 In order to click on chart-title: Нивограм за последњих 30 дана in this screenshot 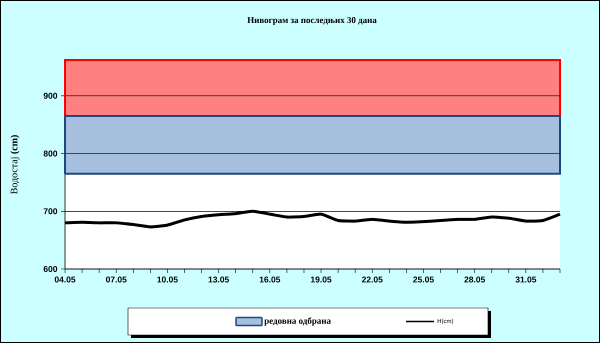, I will do `click(312, 21)`.